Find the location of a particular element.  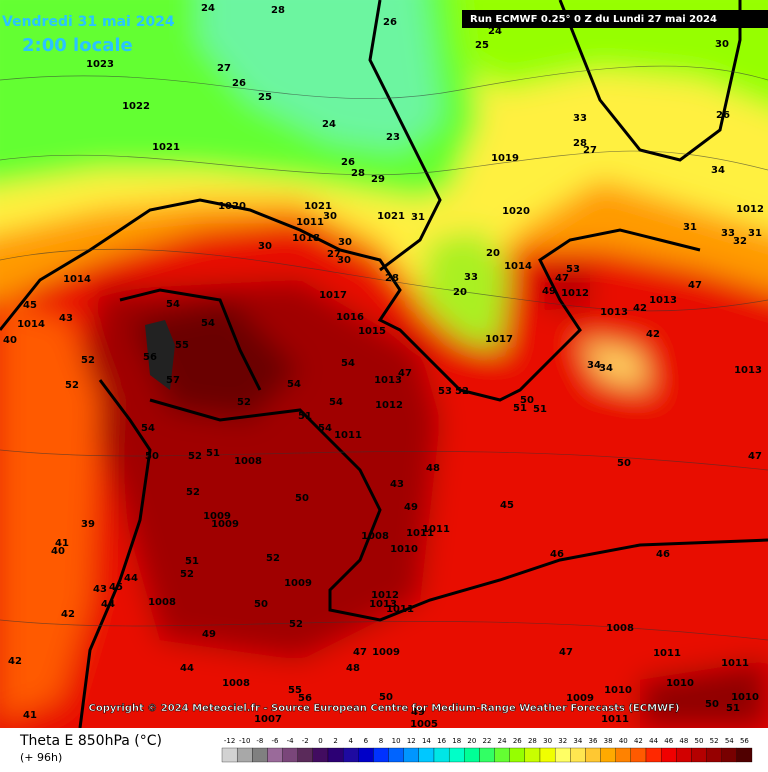

map-label: 48 is located at coordinates (433, 468).